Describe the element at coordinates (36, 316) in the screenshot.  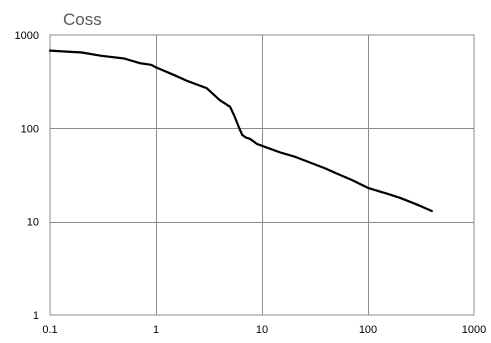
I see `y-tick-label: 1` at that location.